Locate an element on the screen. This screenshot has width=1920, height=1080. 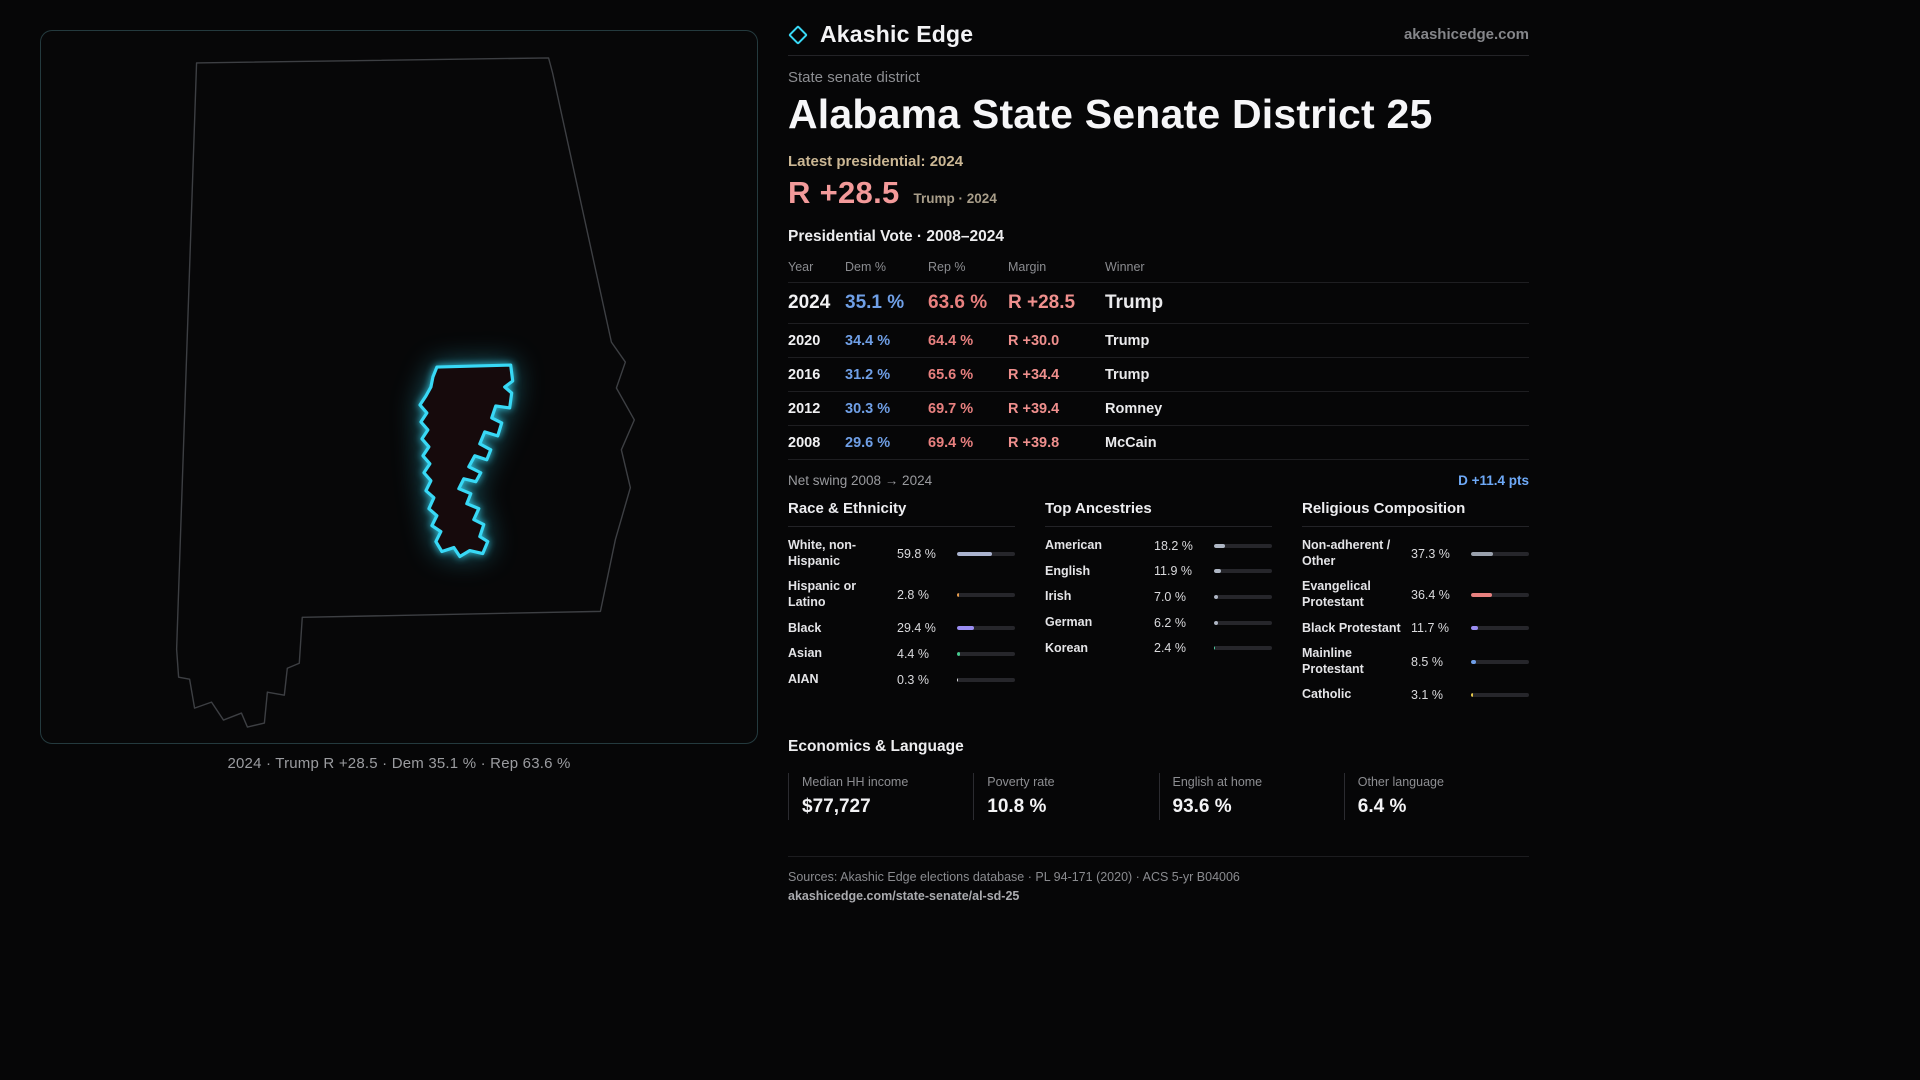
stat-other-language: Other language 6.4 % is located at coordinates (1436, 796).